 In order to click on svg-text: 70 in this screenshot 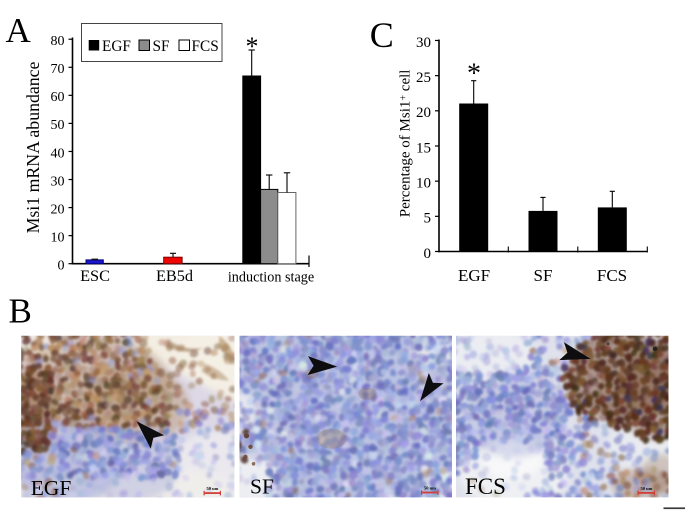, I will do `click(58, 69)`.